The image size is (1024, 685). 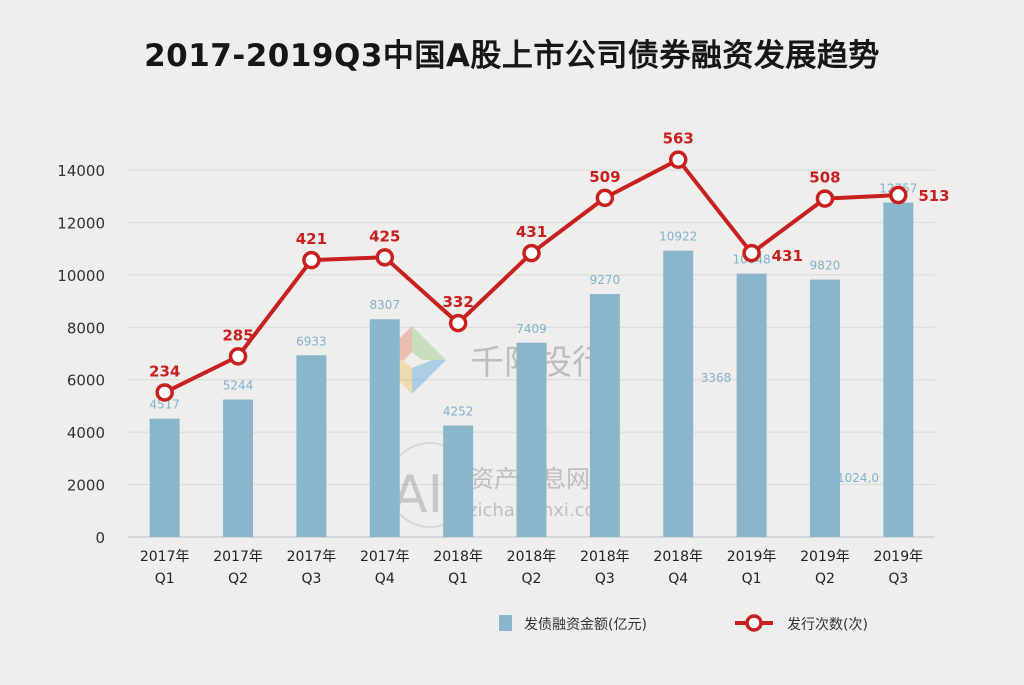 What do you see at coordinates (457, 302) in the screenshot?
I see `line-value-label: 332` at bounding box center [457, 302].